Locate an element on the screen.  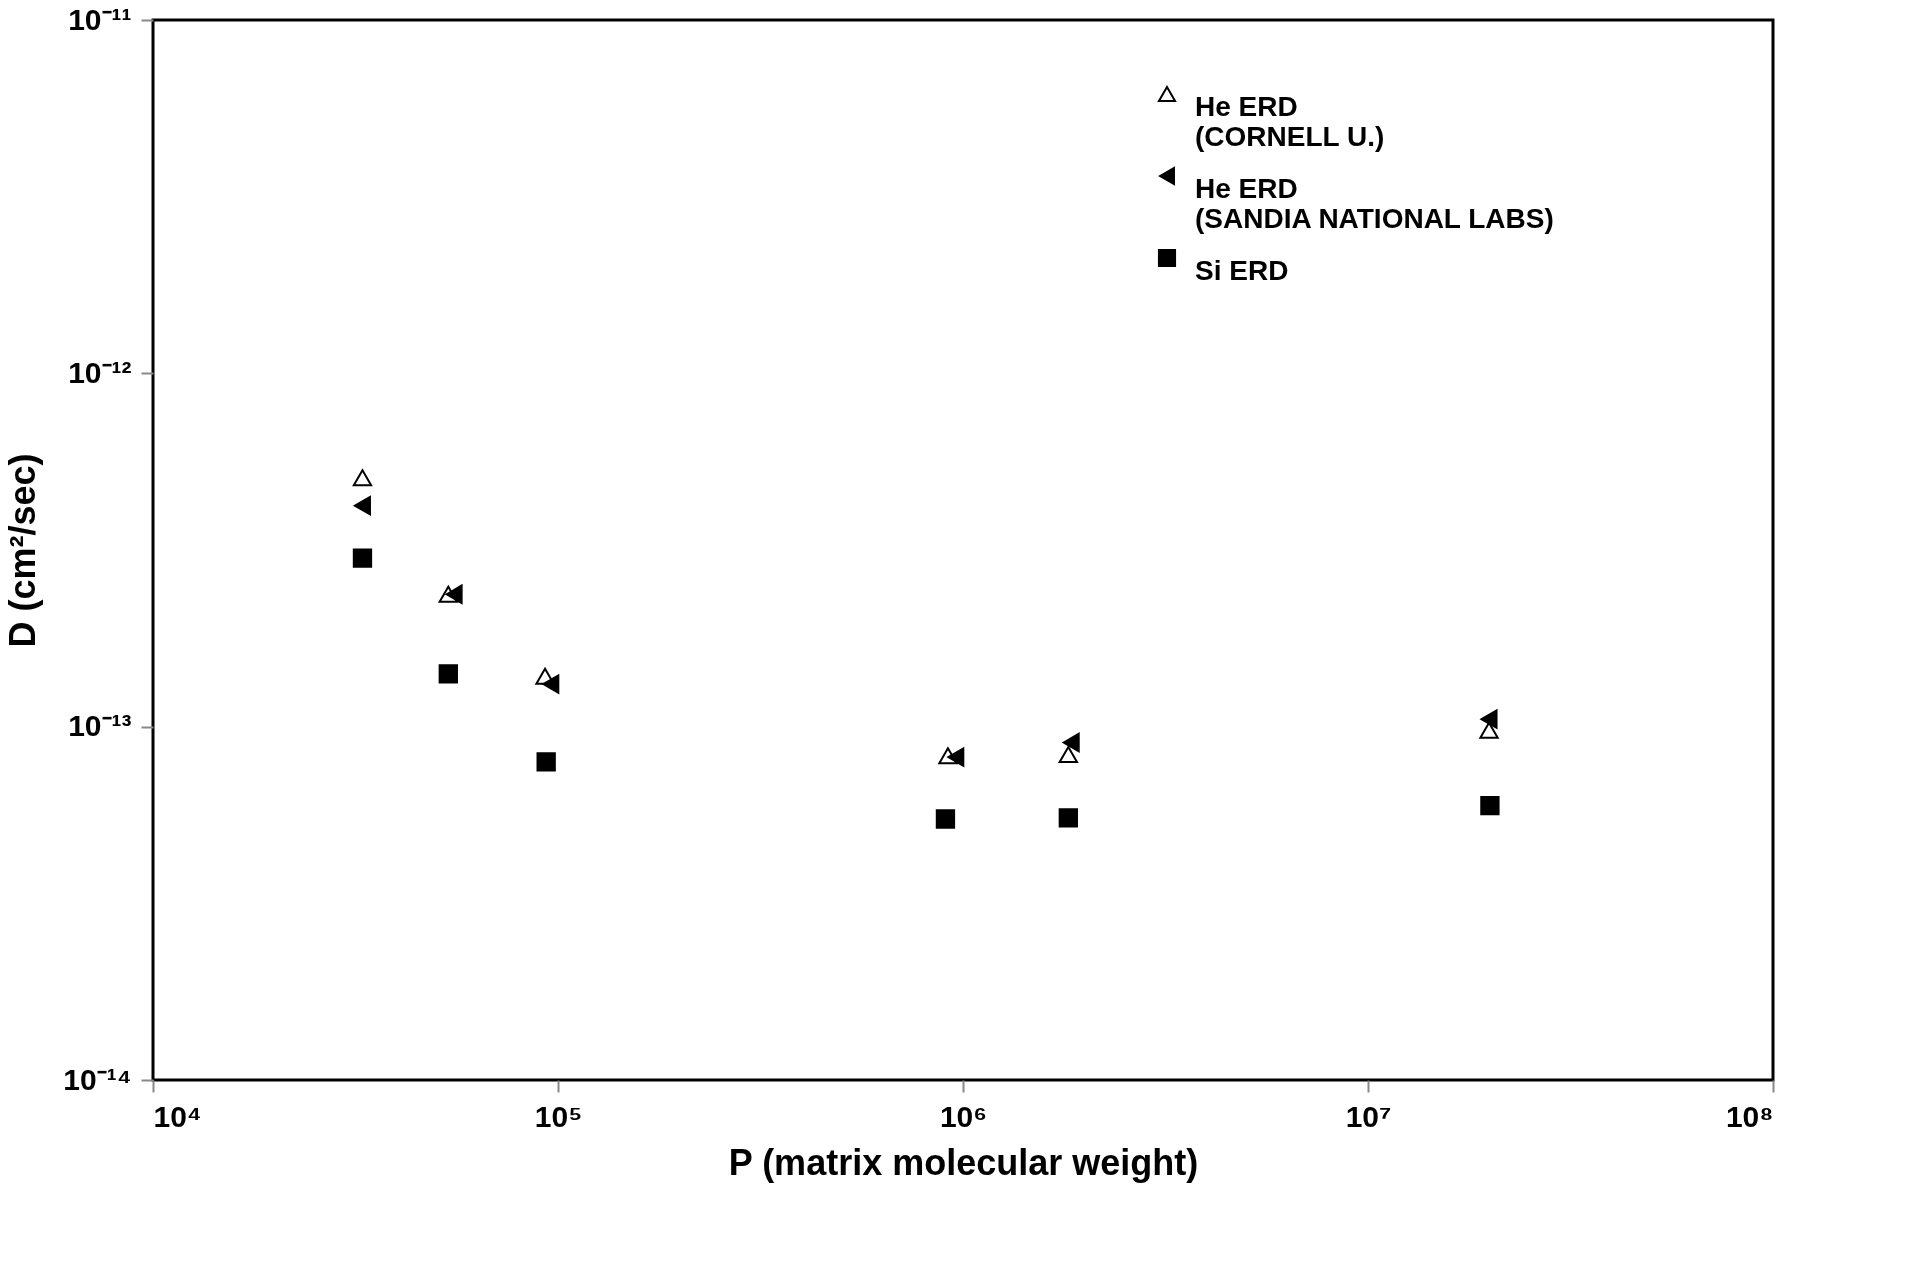
y-tick-label: 10⁻¹¹ is located at coordinates (100, 19).